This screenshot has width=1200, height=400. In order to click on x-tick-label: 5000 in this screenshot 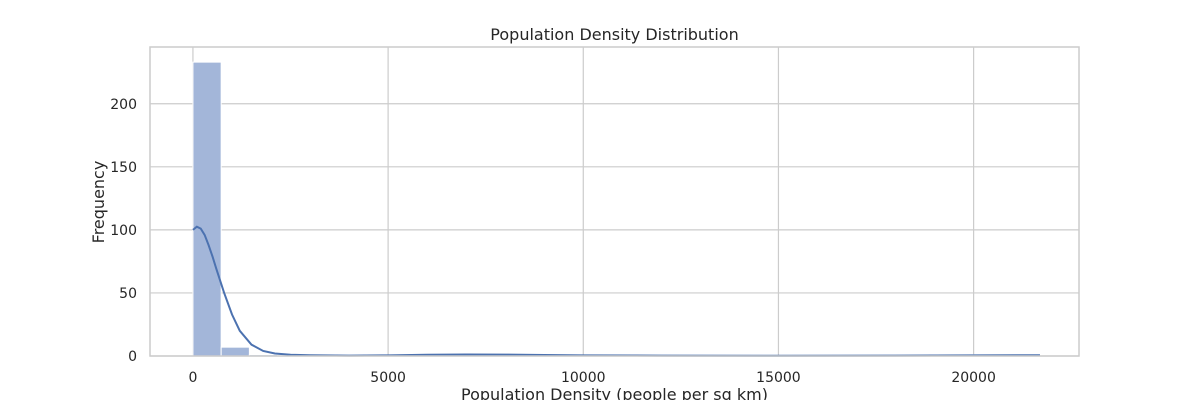, I will do `click(388, 378)`.